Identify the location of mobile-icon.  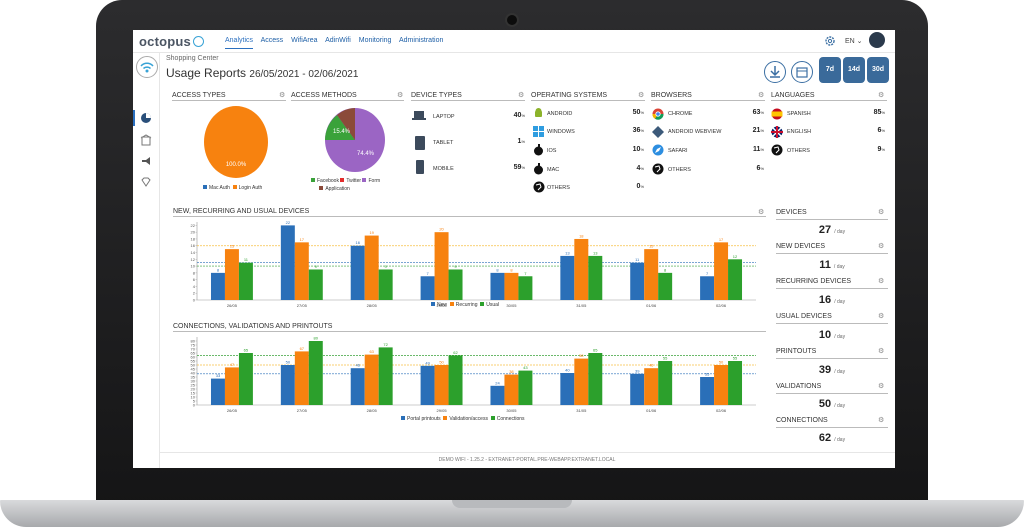
(420, 167).